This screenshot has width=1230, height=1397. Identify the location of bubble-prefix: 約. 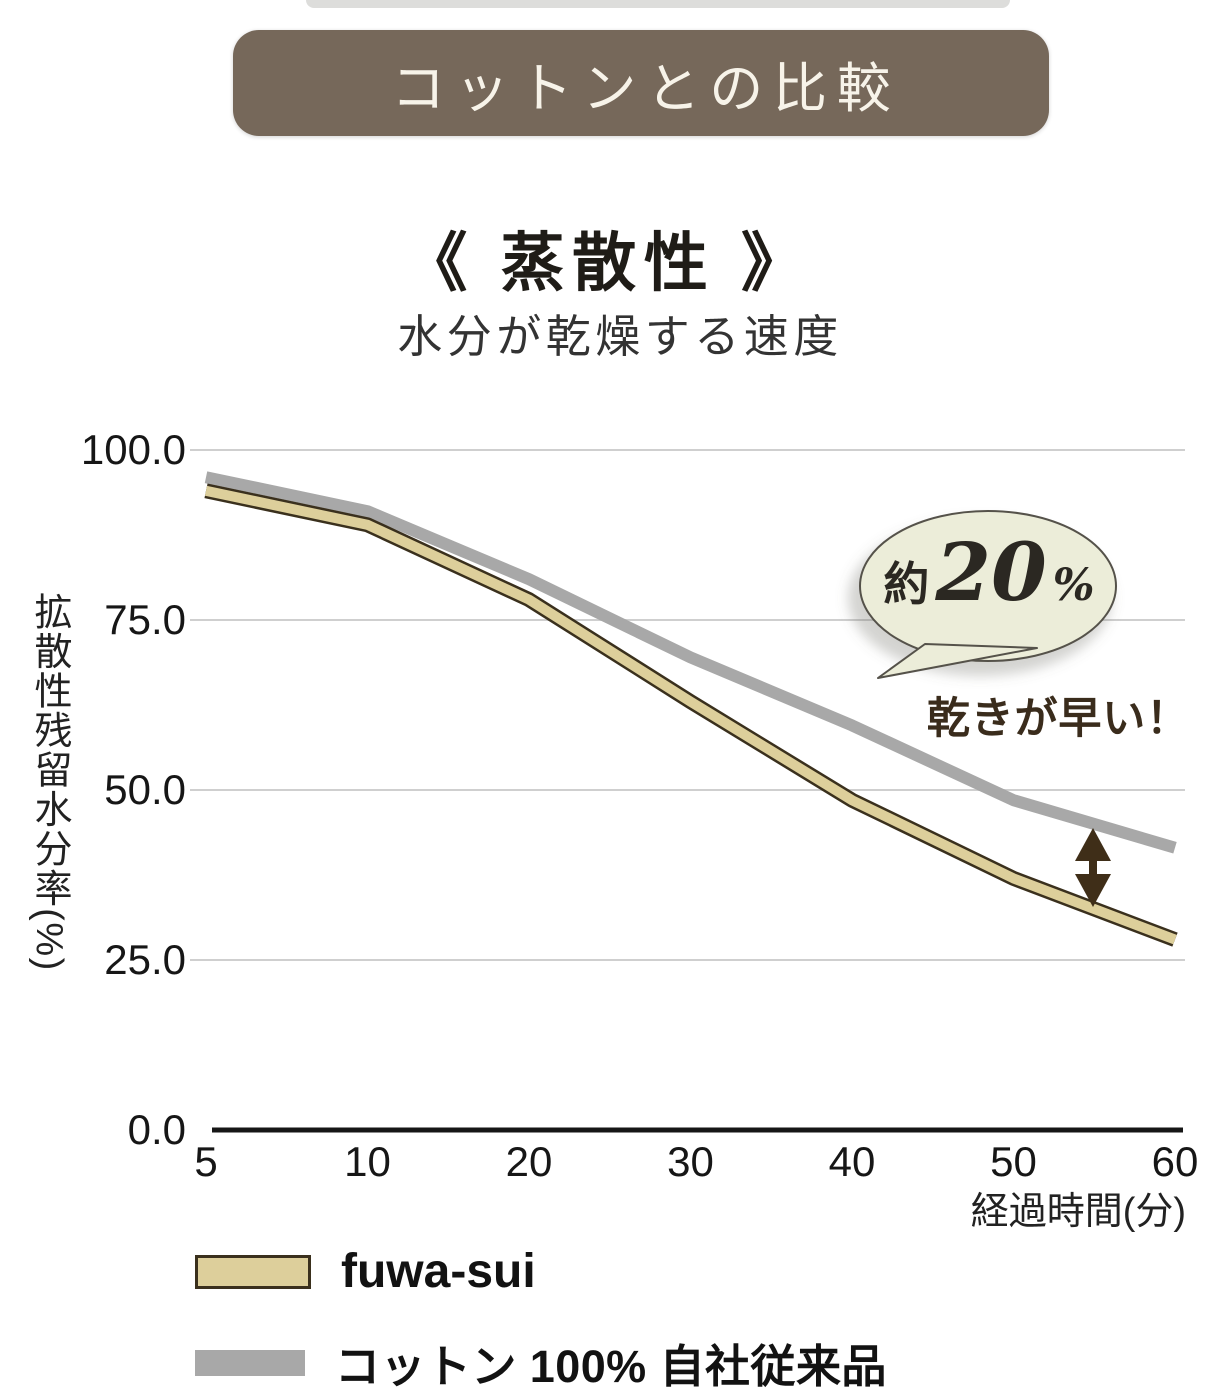
(906, 584).